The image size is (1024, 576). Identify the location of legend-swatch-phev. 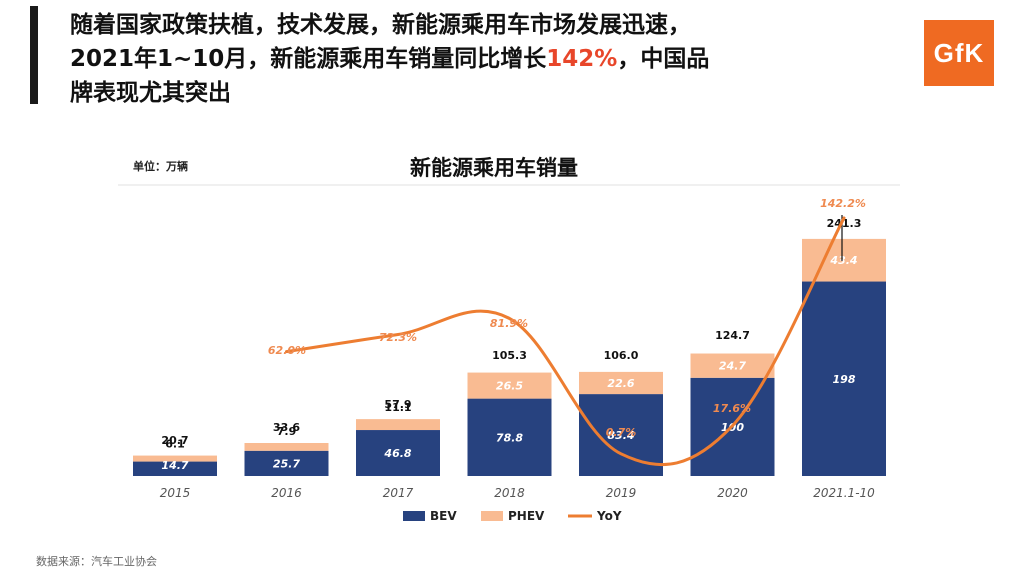
(492, 516).